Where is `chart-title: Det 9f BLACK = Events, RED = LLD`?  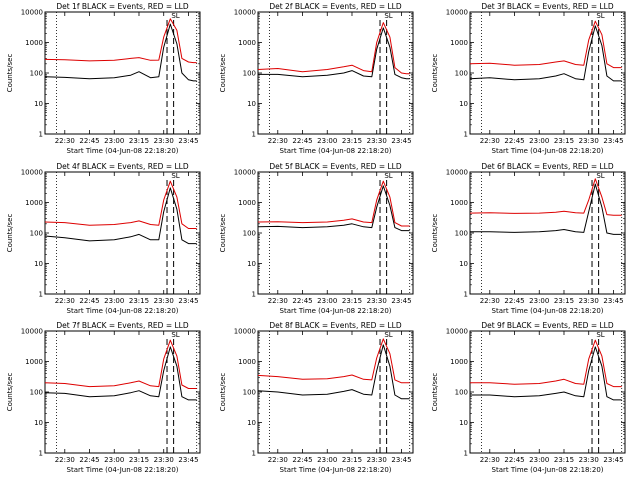 chart-title: Det 9f BLACK = Events, RED = LLD is located at coordinates (547, 325).